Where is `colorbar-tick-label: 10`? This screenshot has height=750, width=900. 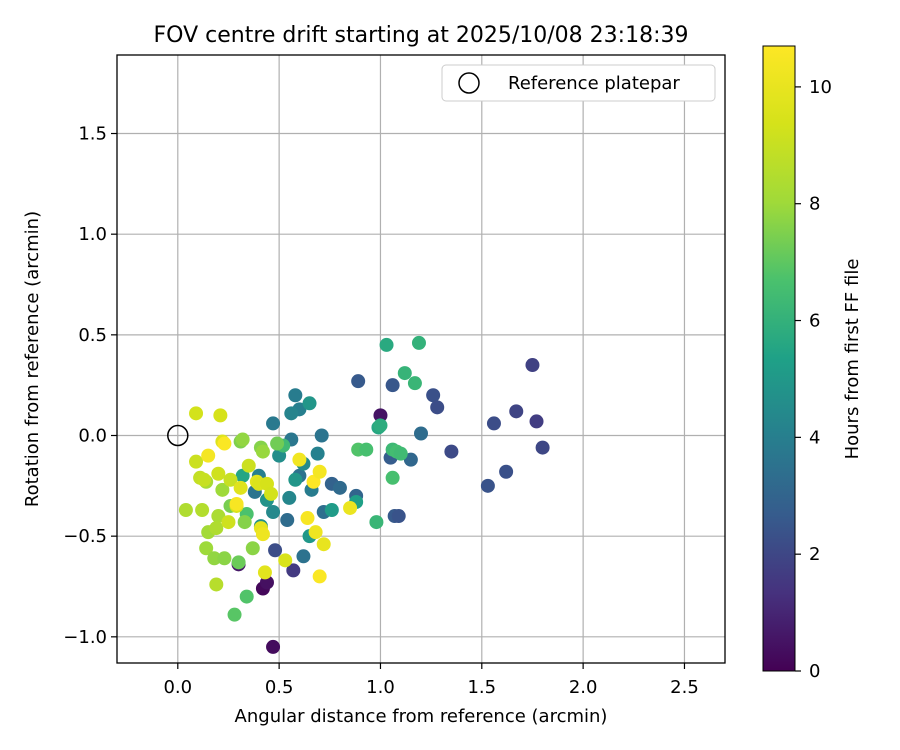 colorbar-tick-label: 10 is located at coordinates (820, 87).